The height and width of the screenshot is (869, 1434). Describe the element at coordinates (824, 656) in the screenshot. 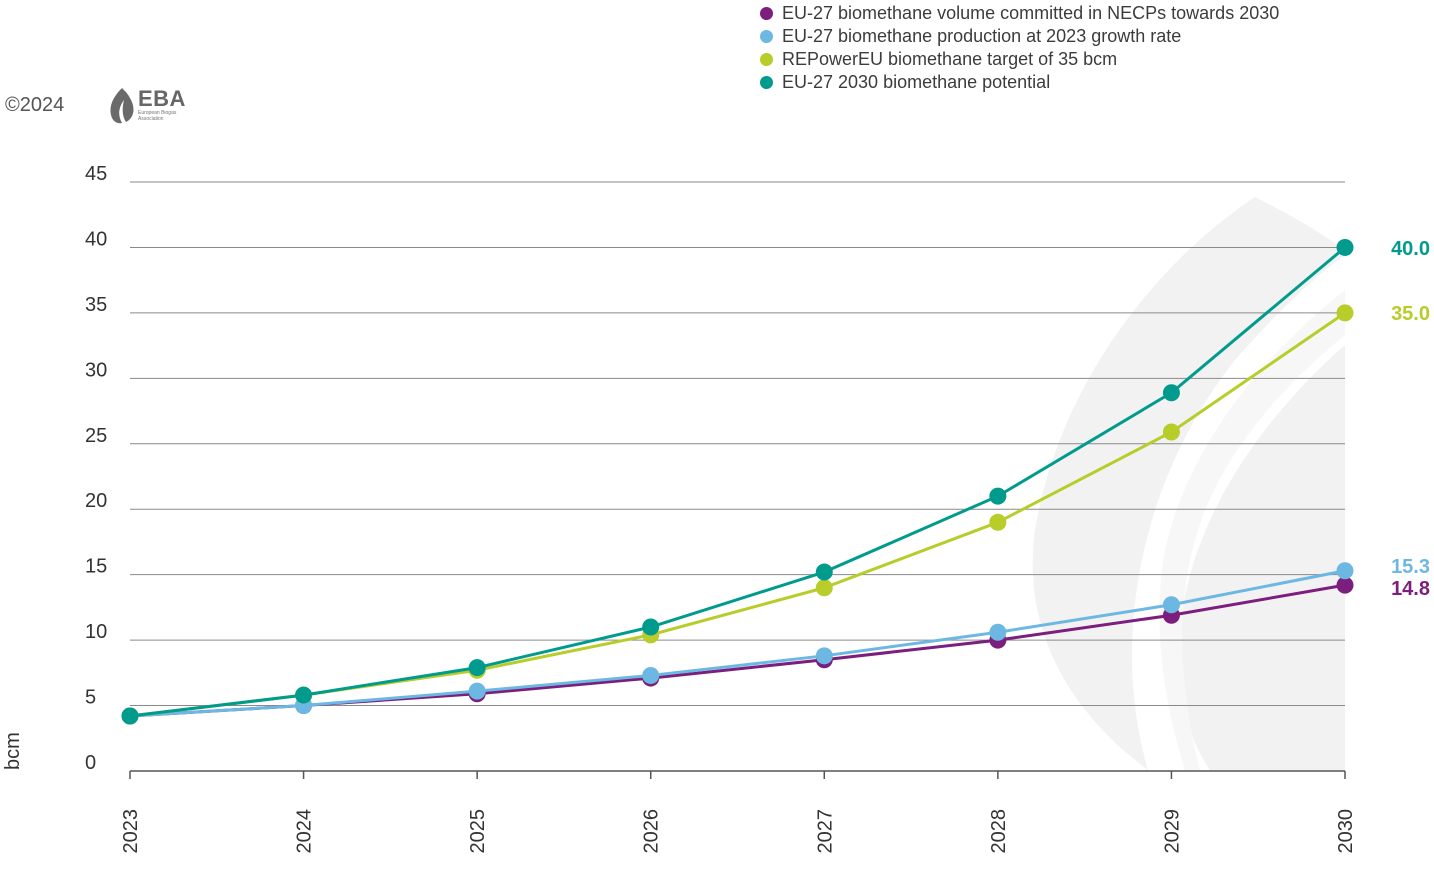

I see `data-point-growth-rate-2027` at that location.